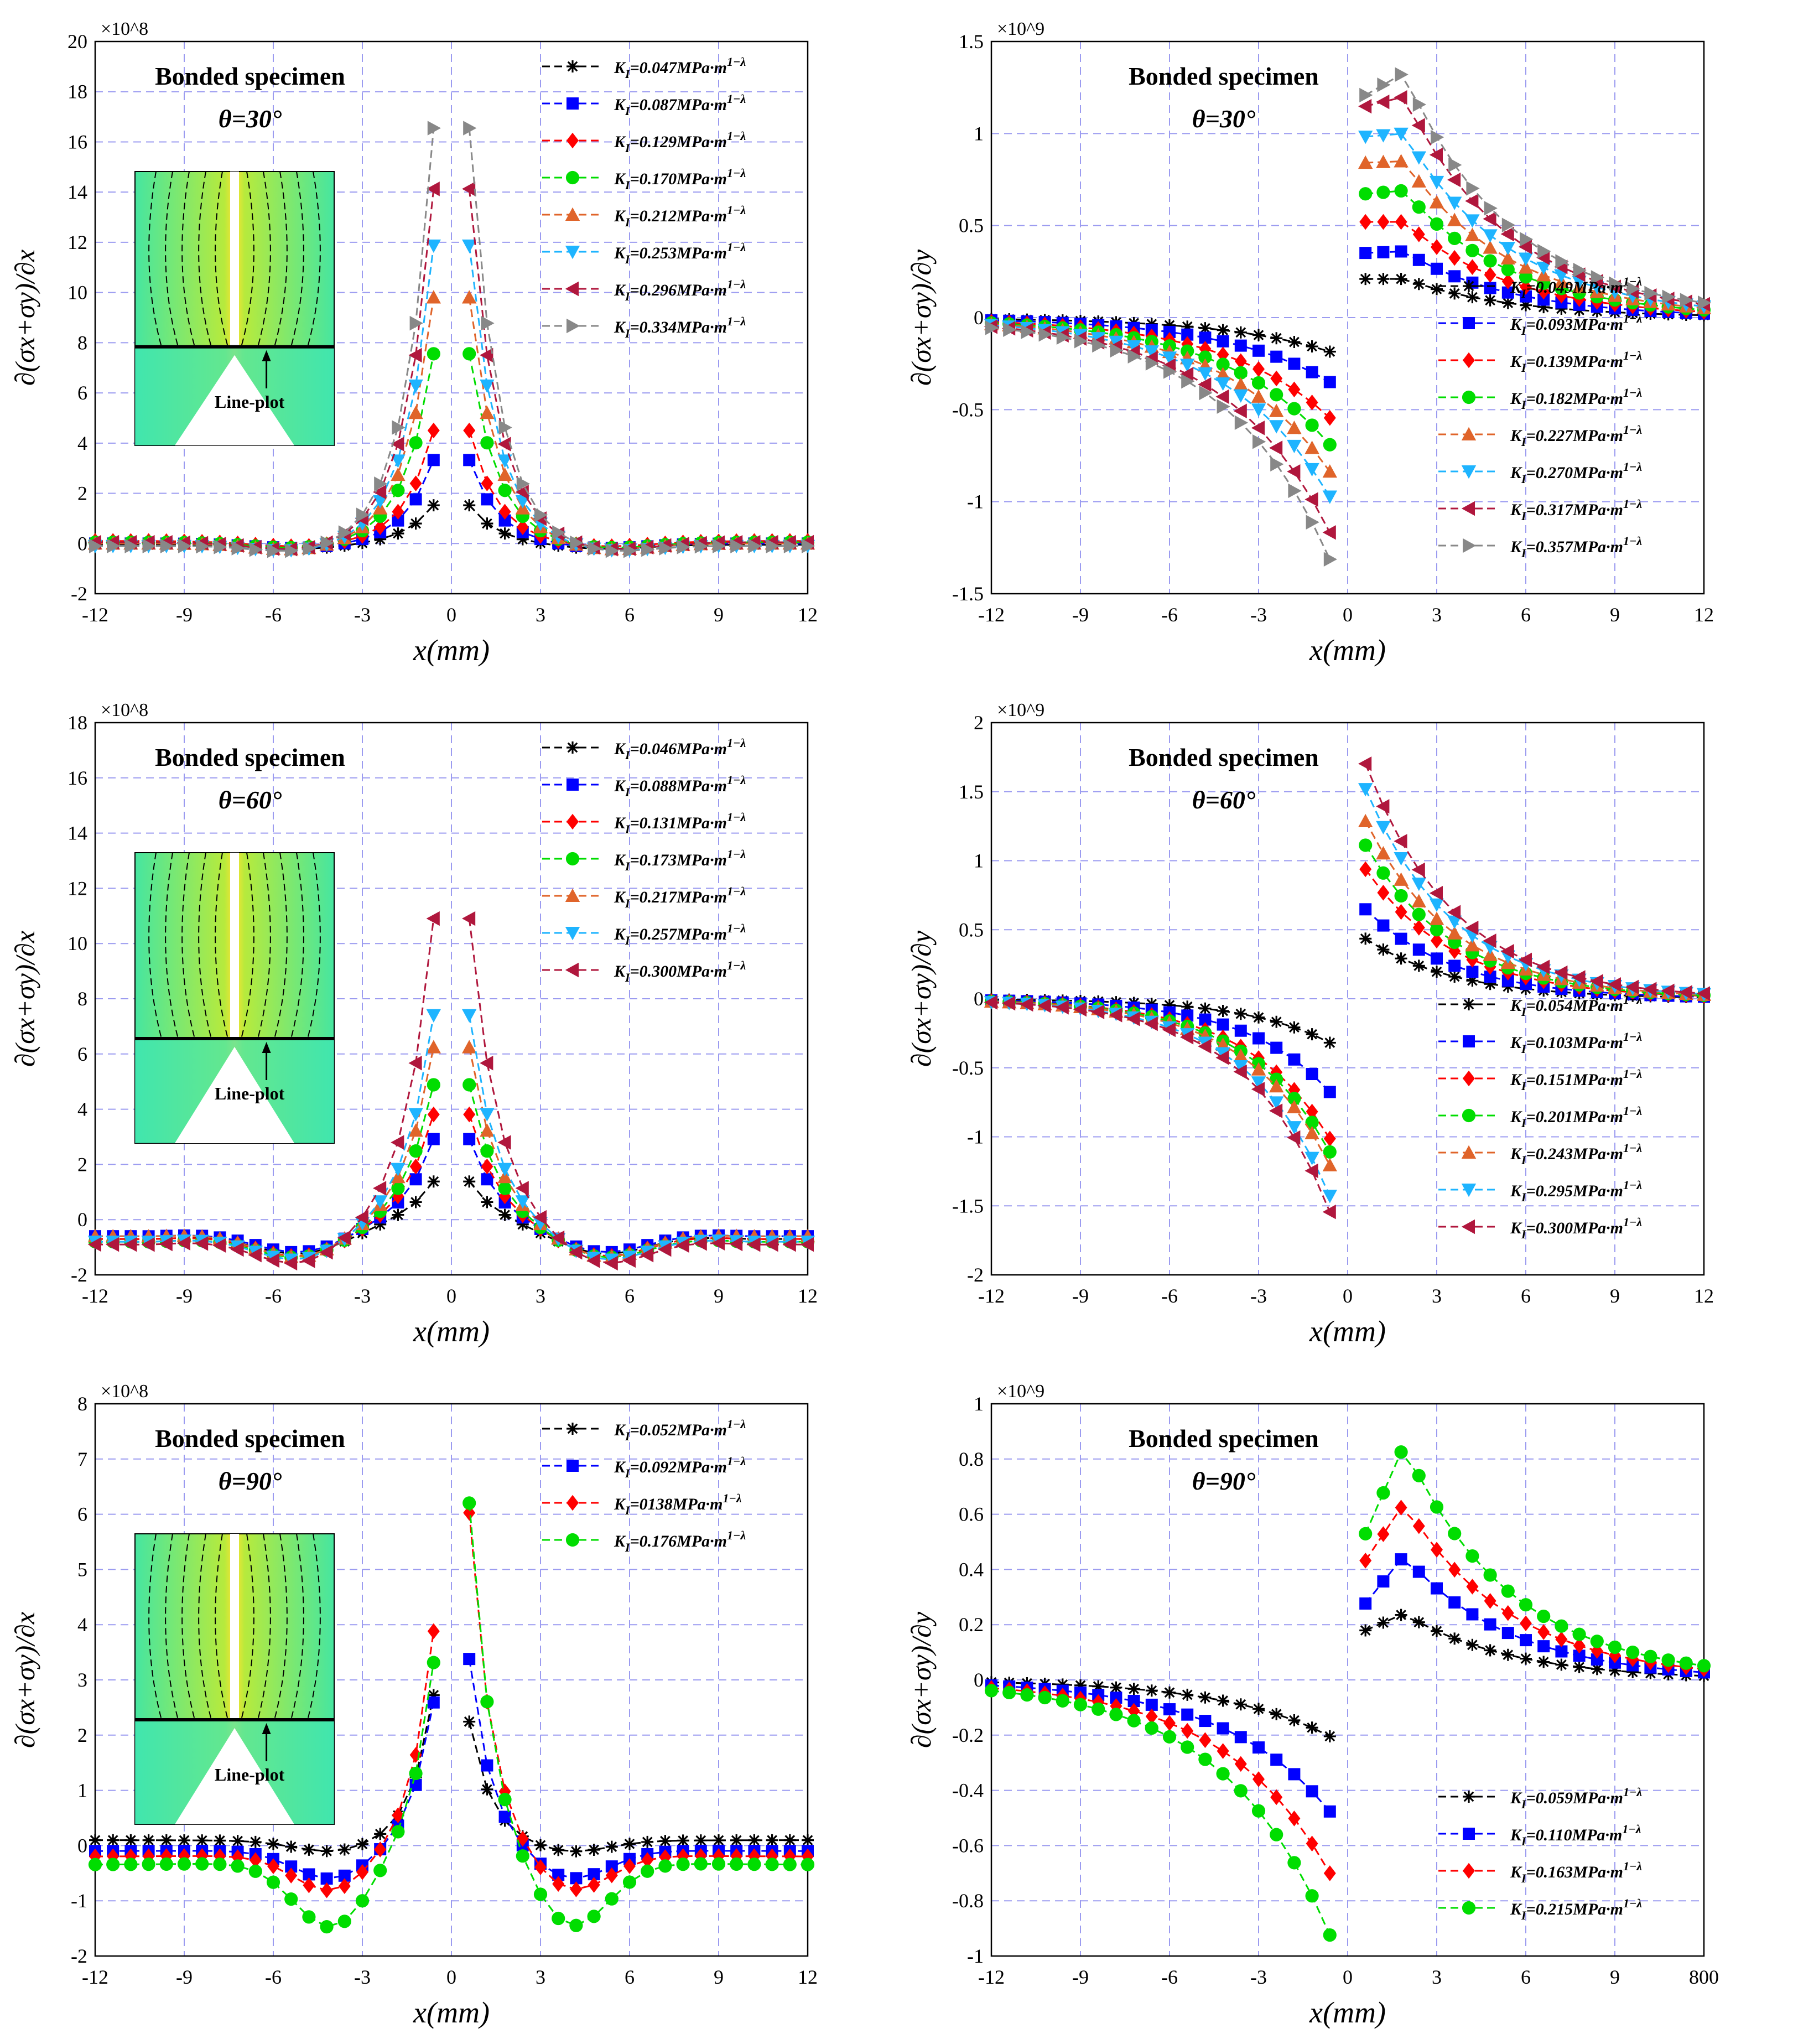  Describe the element at coordinates (1516, 1080) in the screenshot. I see `legend-k: K` at that location.